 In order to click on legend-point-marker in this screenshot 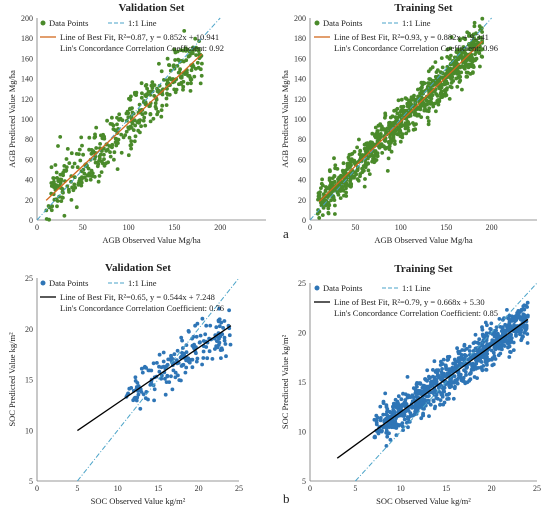, I will do `click(43, 23)`.